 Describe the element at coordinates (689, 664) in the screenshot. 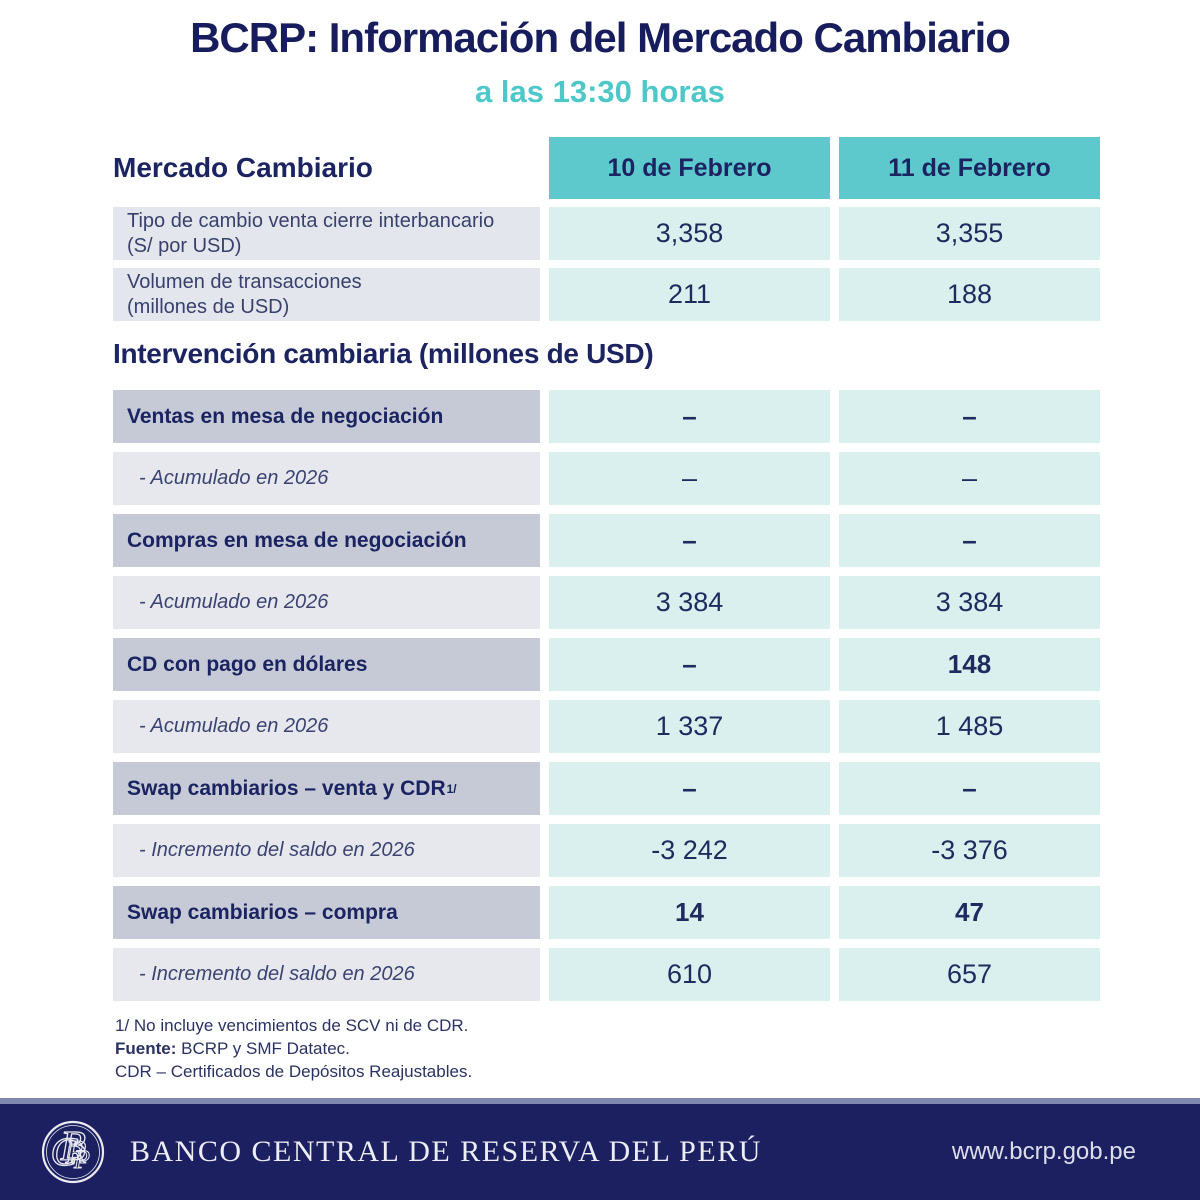

I see `cd-dolares-day1: –` at that location.